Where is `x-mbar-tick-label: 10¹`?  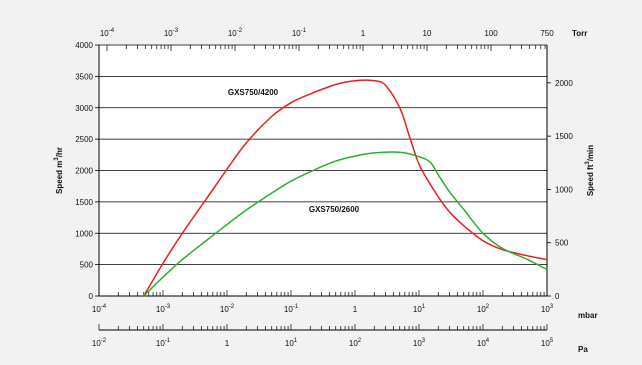
x-mbar-tick-label: 10¹ is located at coordinates (419, 309).